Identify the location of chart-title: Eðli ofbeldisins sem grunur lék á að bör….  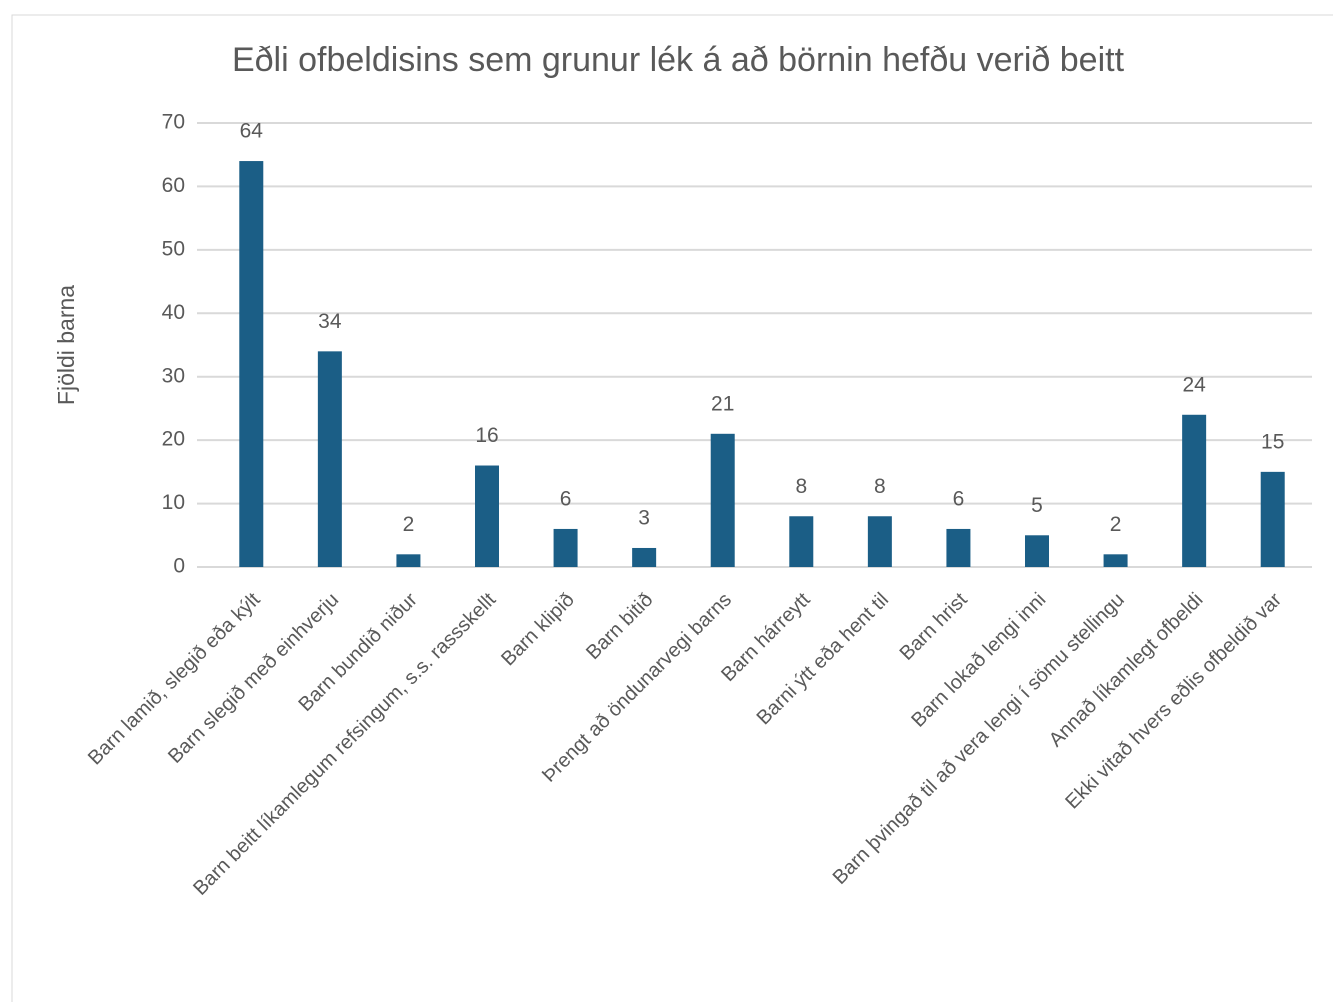
(678, 60).